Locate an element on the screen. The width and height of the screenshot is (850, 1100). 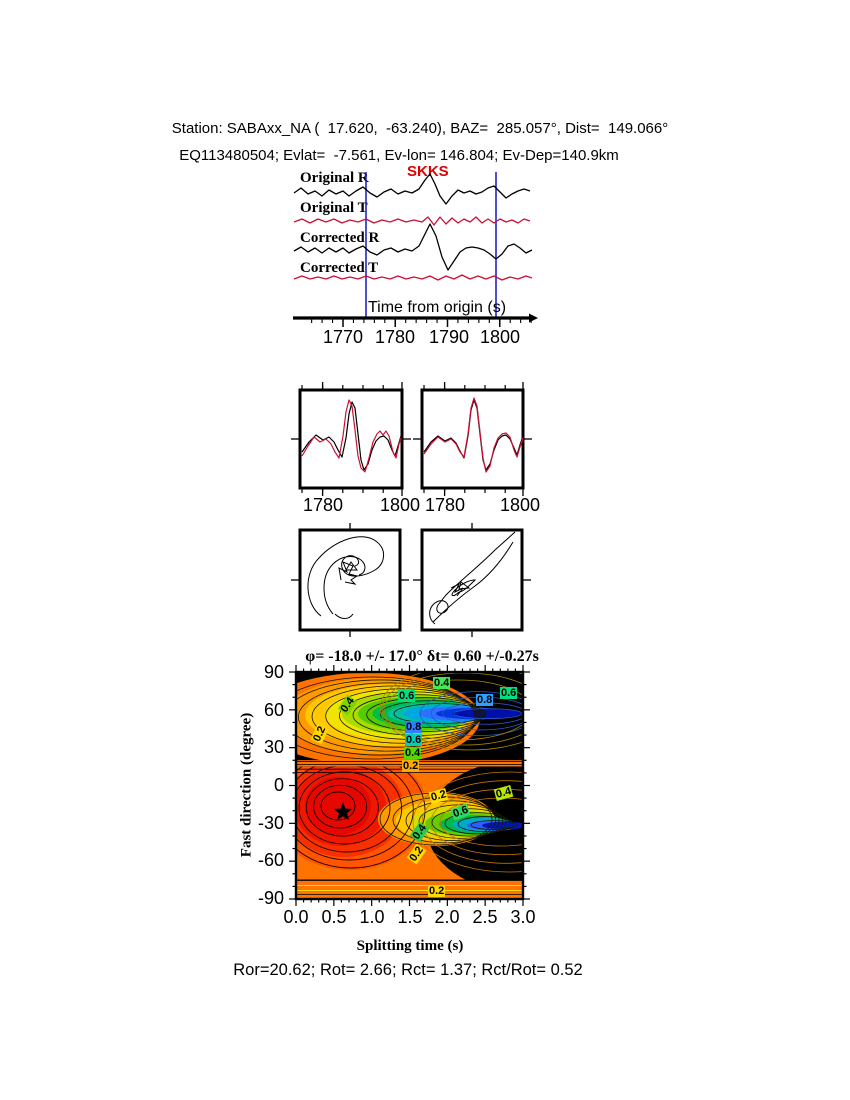
waveform-comparison-panel is located at coordinates (411, 439).